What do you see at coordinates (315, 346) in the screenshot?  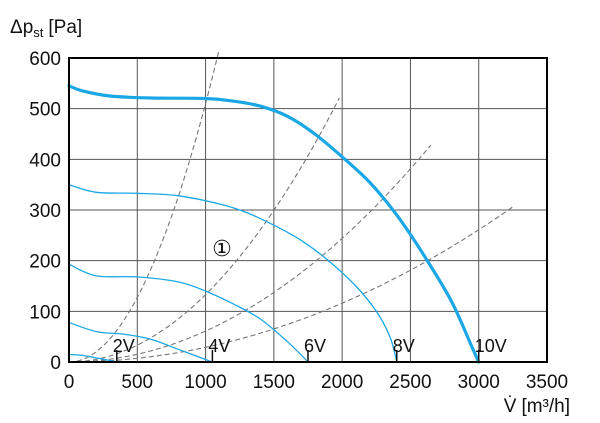 I see `label-6v: 6V` at bounding box center [315, 346].